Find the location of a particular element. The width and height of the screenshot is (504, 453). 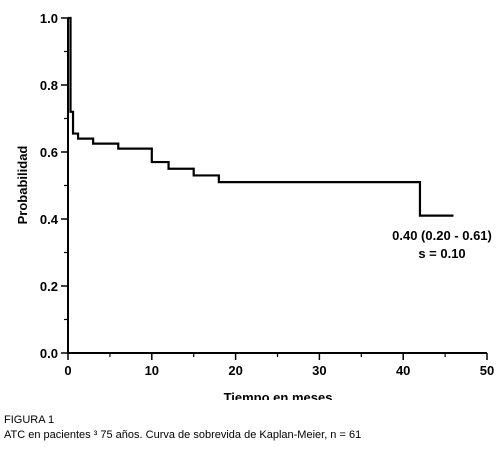

y-tick-label: 1.0 is located at coordinates (49, 18).